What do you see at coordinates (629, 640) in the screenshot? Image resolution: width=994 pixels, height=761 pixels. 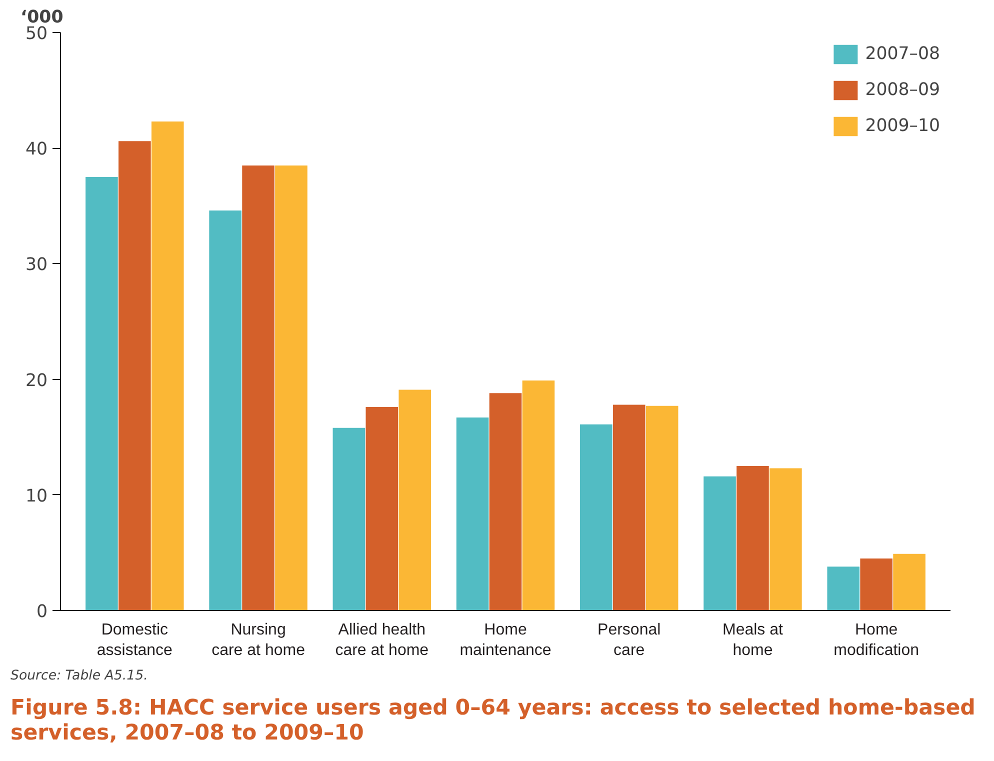 I see `x-tick-label: Personal care` at bounding box center [629, 640].